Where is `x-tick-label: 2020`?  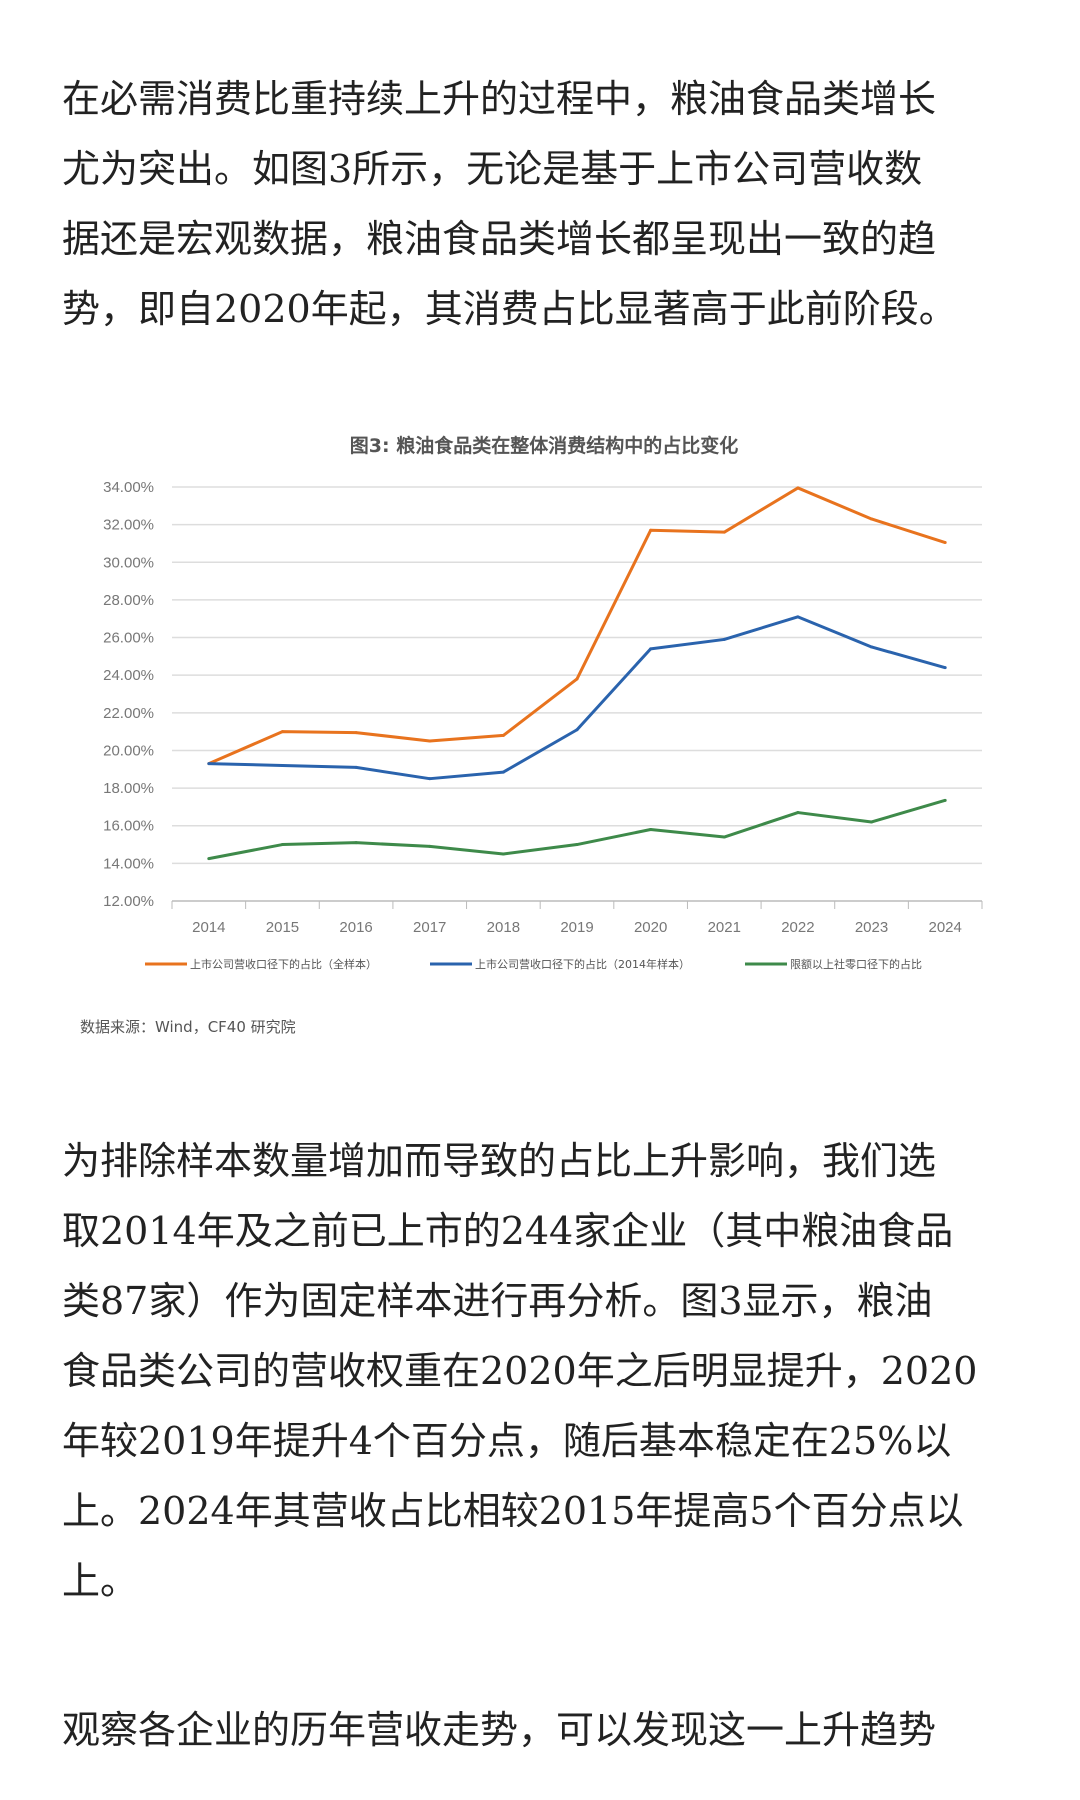 x-tick-label: 2020 is located at coordinates (650, 927).